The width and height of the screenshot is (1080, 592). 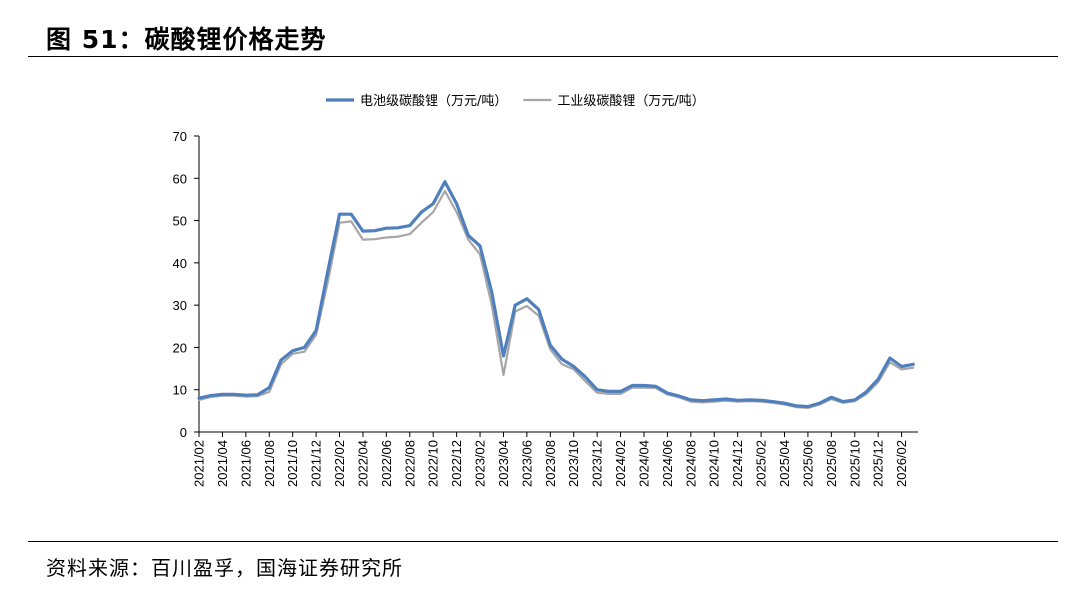 What do you see at coordinates (183, 432) in the screenshot?
I see `y-tick-label: 0` at bounding box center [183, 432].